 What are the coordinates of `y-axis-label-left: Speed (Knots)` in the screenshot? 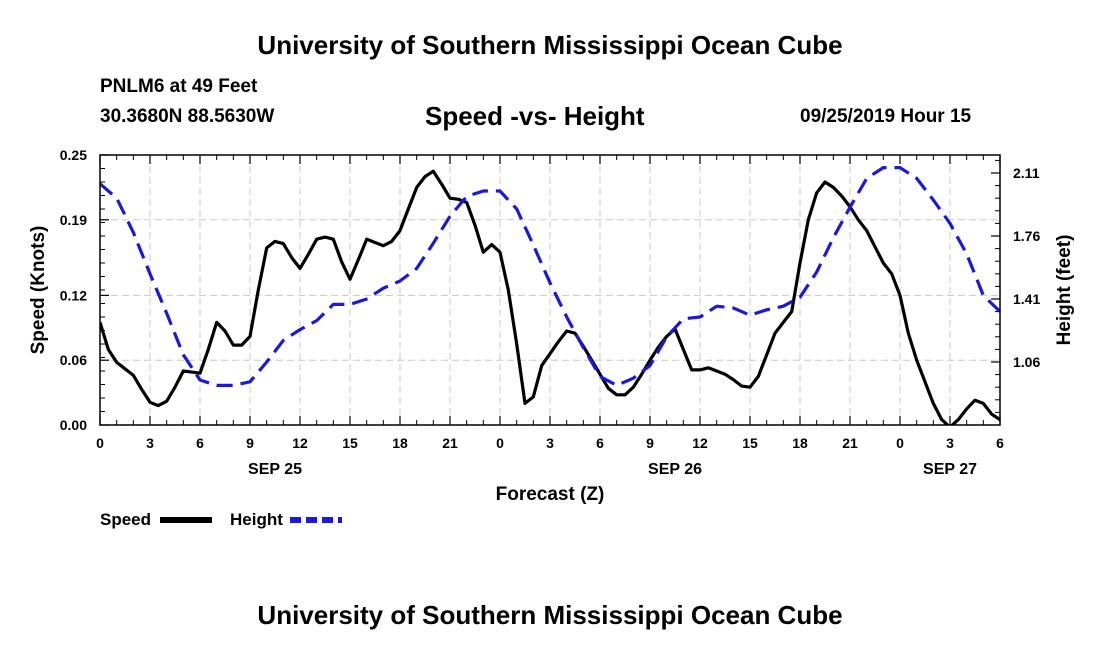 It's located at (38, 290).